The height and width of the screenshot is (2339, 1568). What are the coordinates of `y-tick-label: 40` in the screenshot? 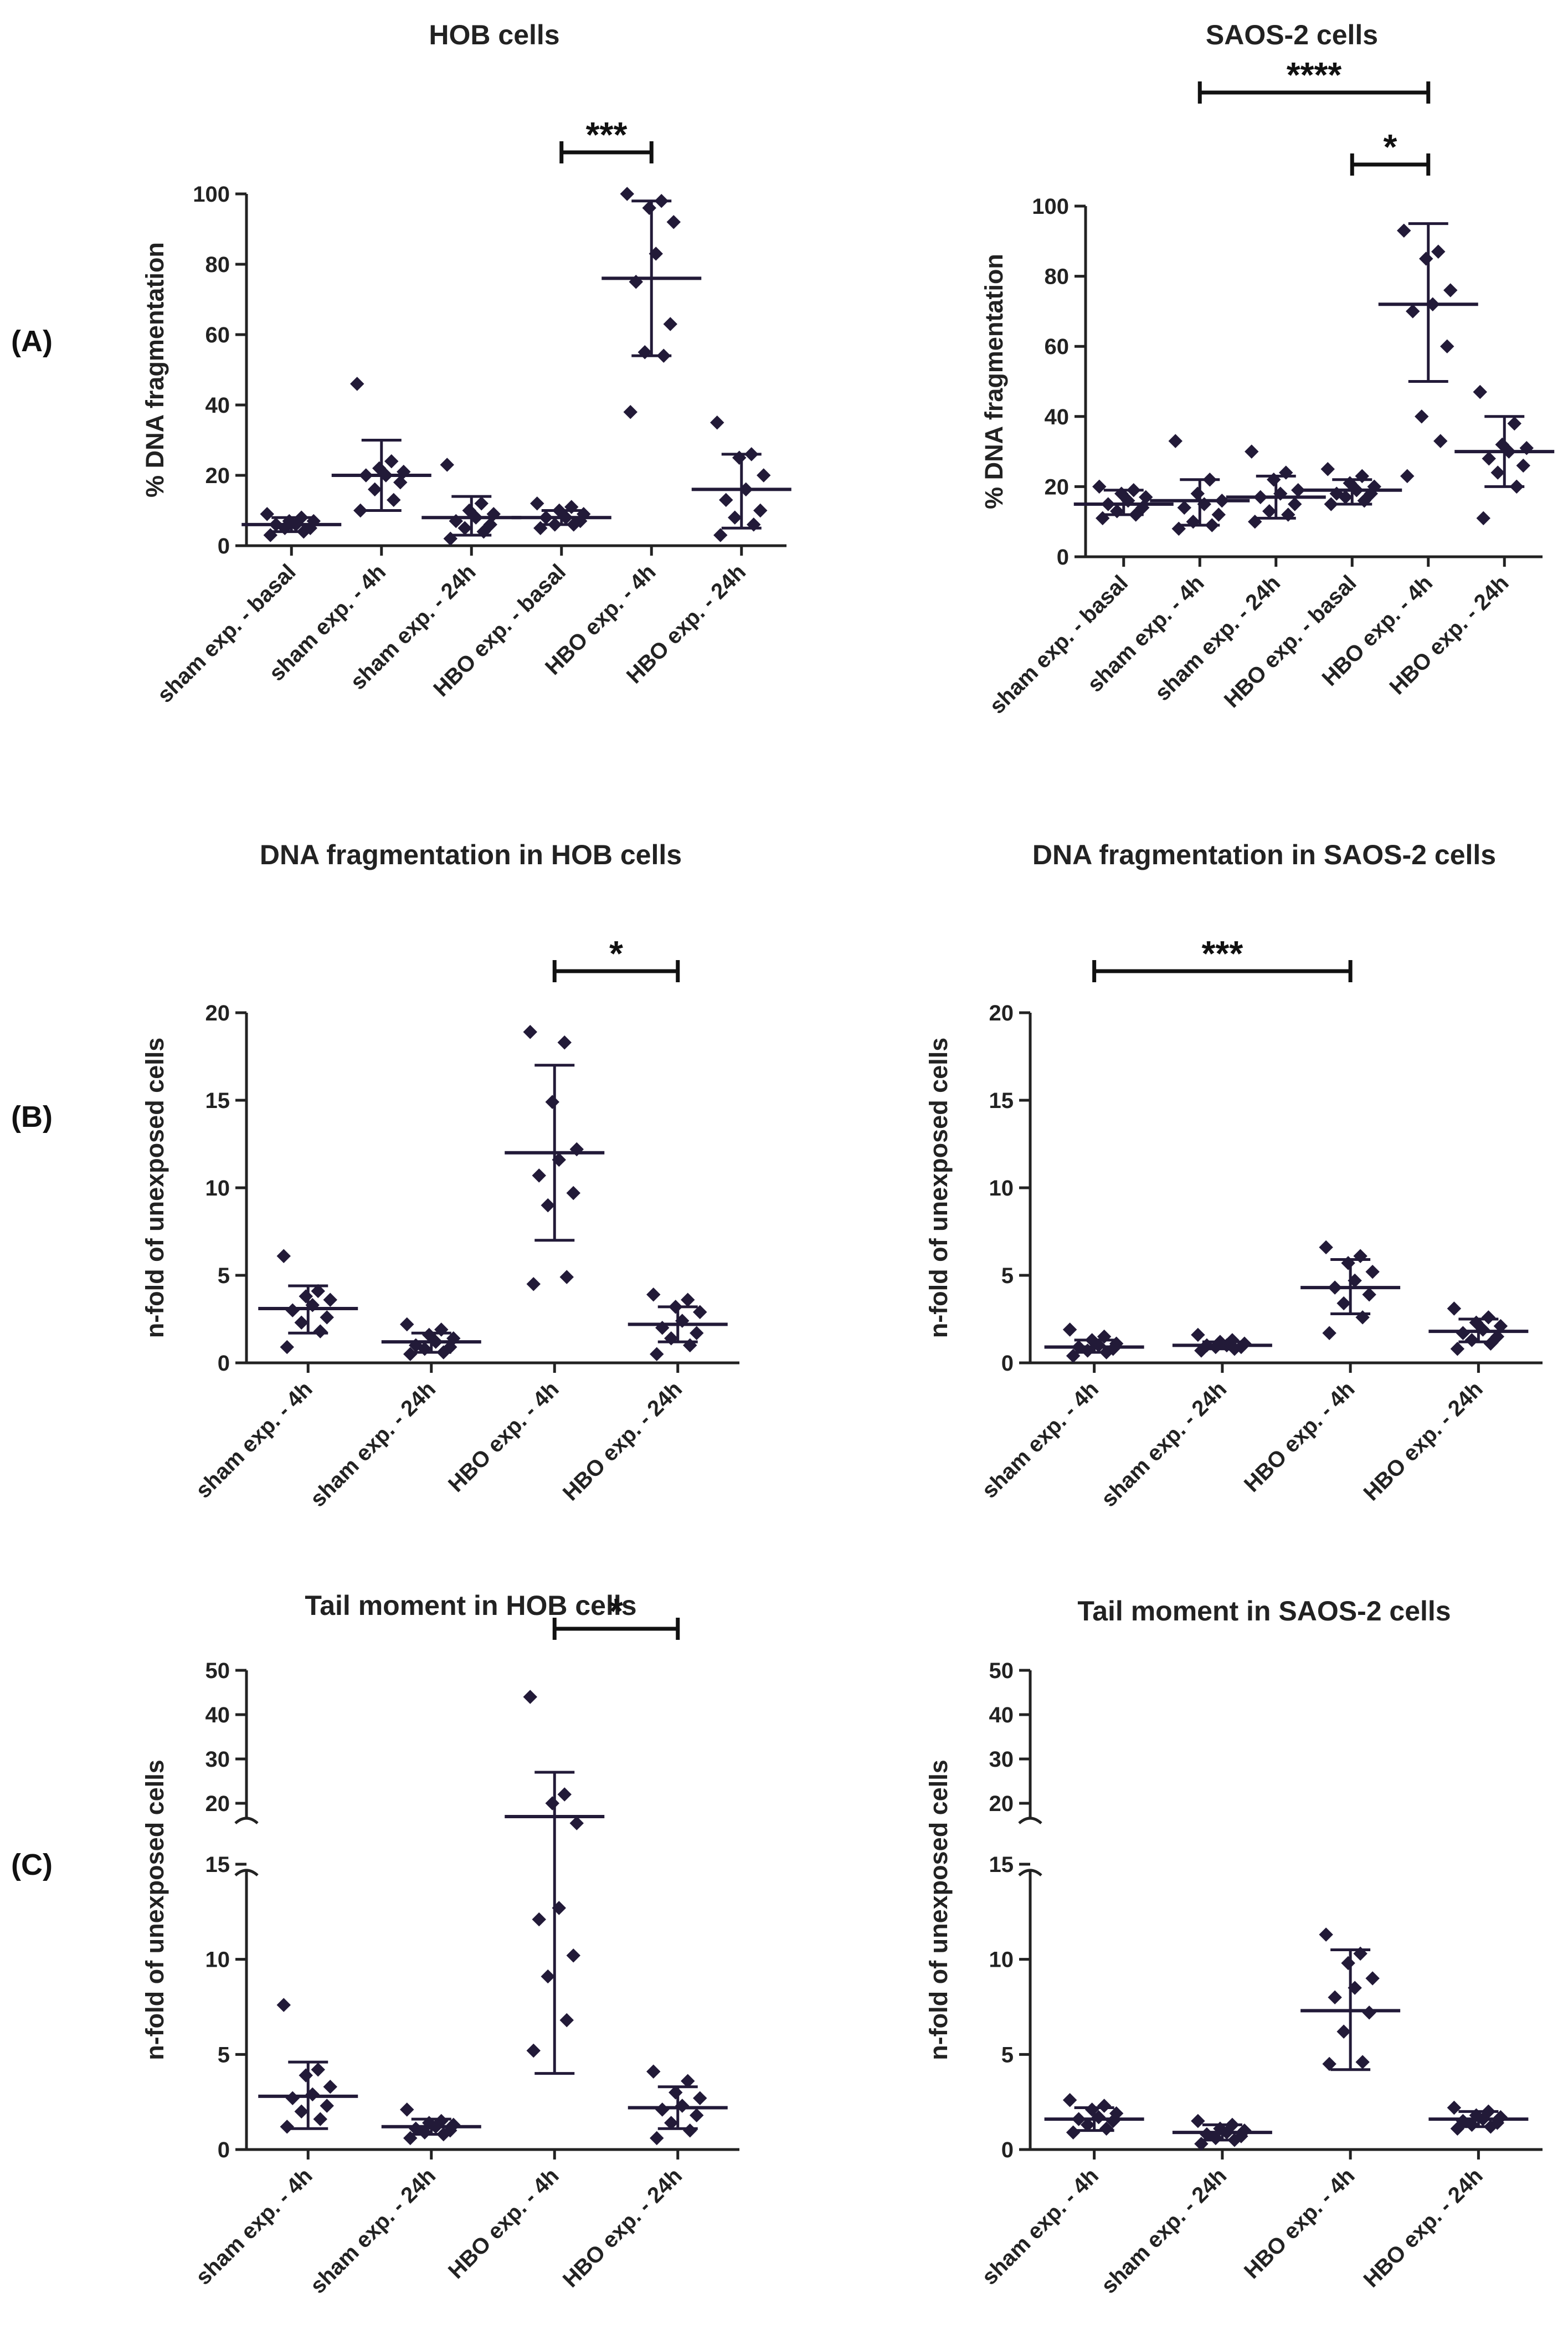 It's located at (1058, 417).